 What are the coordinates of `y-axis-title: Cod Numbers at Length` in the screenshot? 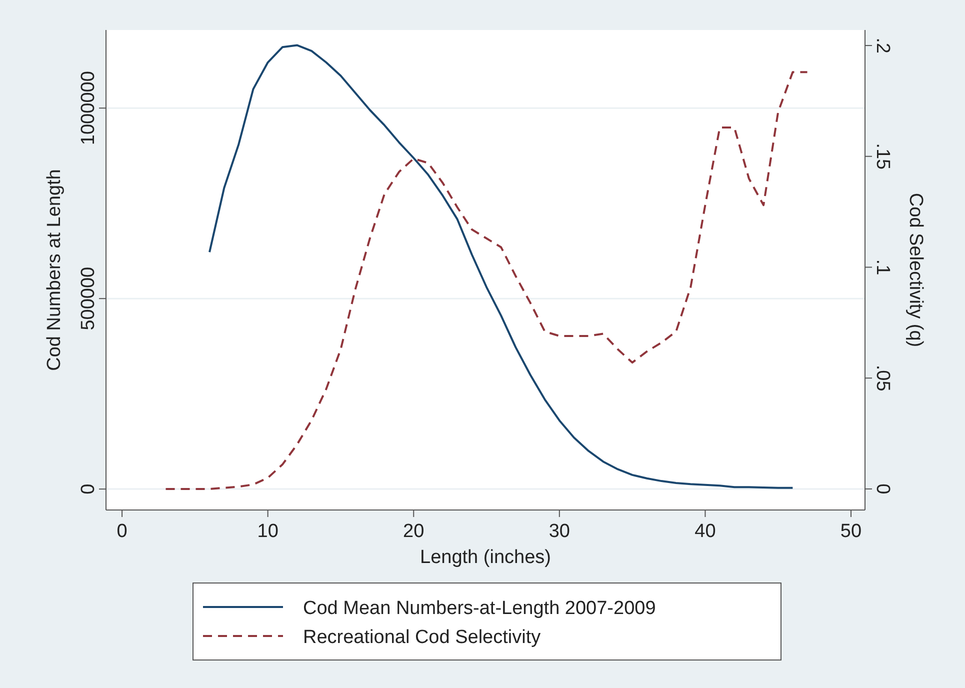 It's located at (54, 270).